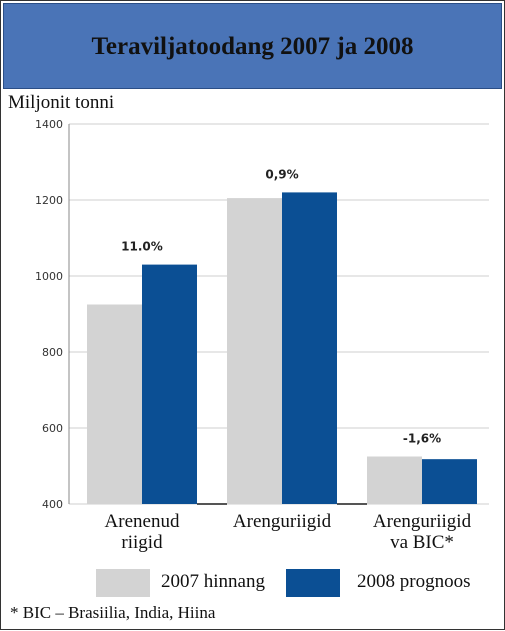  I want to click on legend-label-2007: 2007 hinnang, so click(213, 581).